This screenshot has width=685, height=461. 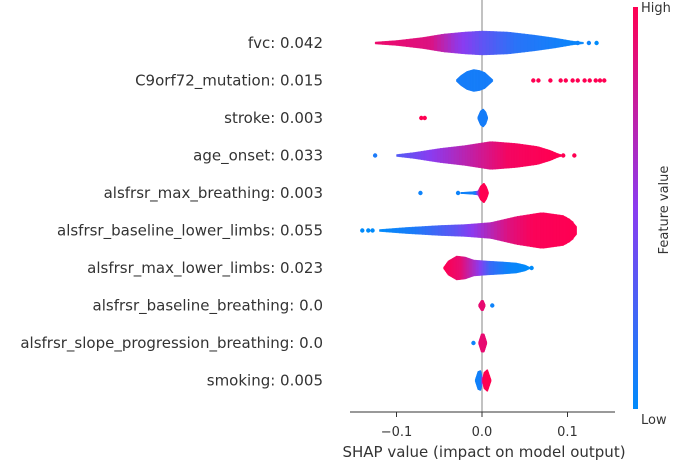 What do you see at coordinates (205, 268) in the screenshot?
I see `feature-label: alsfrsr_max_lower_limbs: 0.023` at bounding box center [205, 268].